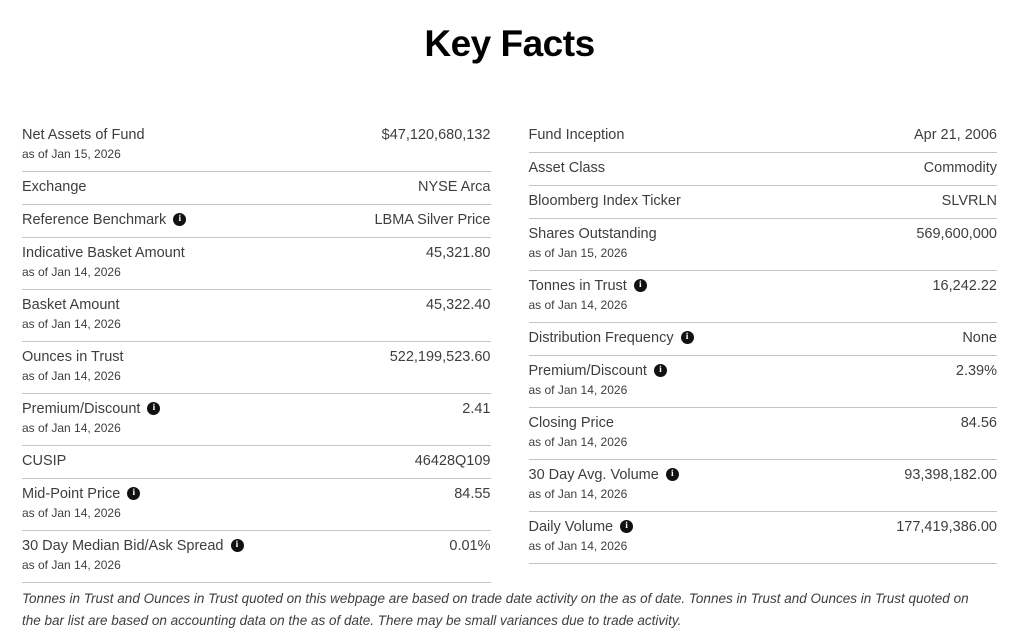 The height and width of the screenshot is (636, 1035). Describe the element at coordinates (956, 234) in the screenshot. I see `fact-value: 569,600,000` at that location.